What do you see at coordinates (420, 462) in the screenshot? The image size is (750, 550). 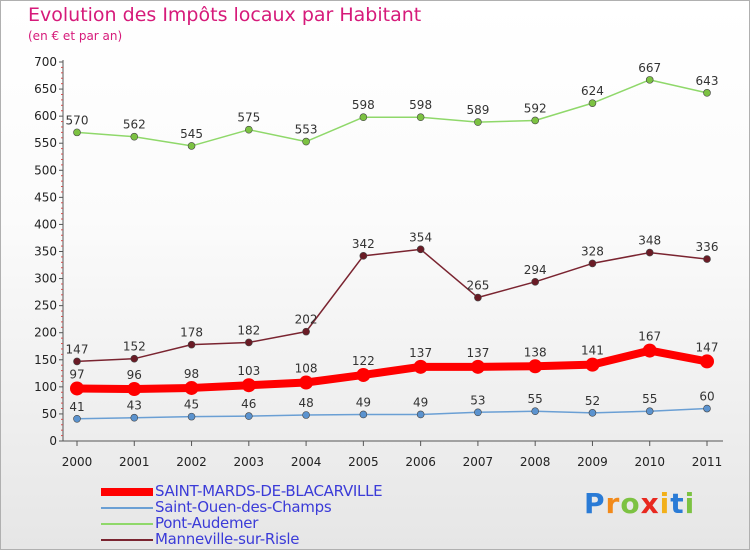 I see `x-tick-label: 2006` at bounding box center [420, 462].